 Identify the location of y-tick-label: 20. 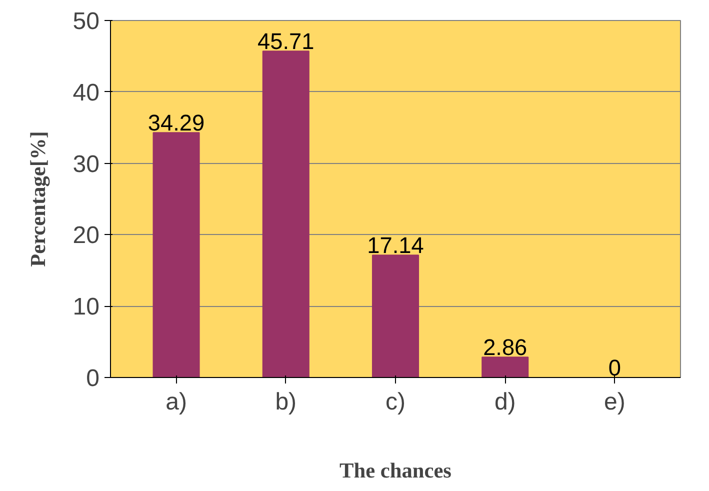
(86, 236).